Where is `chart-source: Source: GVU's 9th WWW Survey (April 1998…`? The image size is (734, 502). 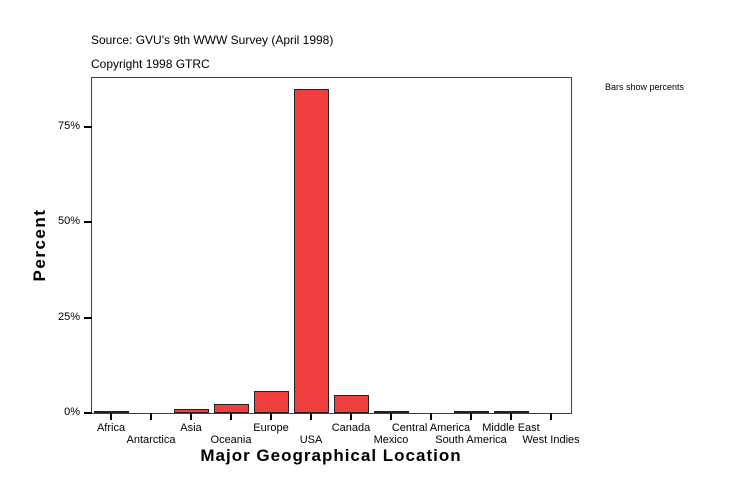 chart-source: Source: GVU's 9th WWW Survey (April 1998… is located at coordinates (212, 40).